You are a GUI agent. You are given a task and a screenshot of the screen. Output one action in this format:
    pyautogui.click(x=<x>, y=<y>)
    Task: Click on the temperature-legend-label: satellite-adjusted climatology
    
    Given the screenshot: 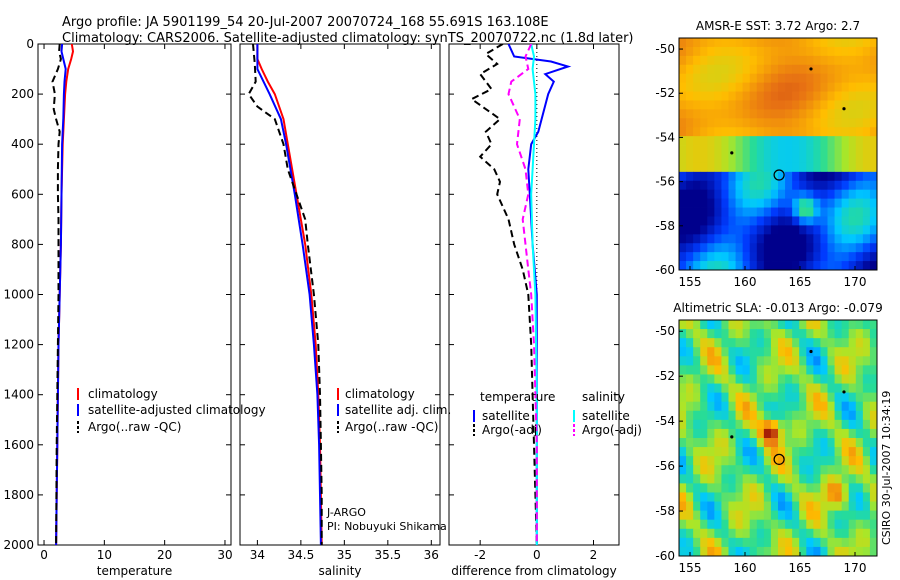 What is the action you would take?
    pyautogui.click(x=177, y=410)
    